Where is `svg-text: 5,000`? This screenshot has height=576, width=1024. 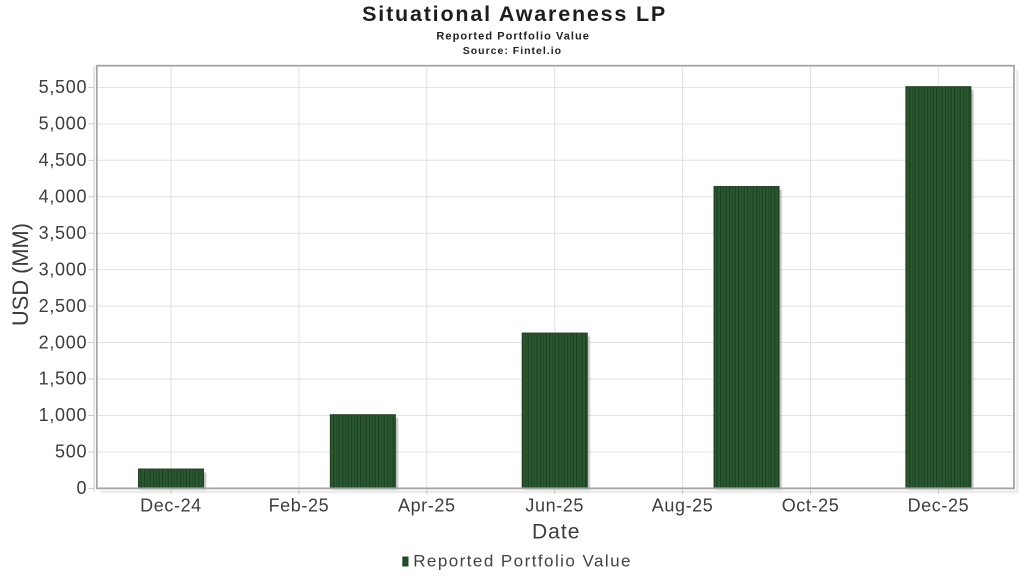 svg-text: 5,000 is located at coordinates (63, 124).